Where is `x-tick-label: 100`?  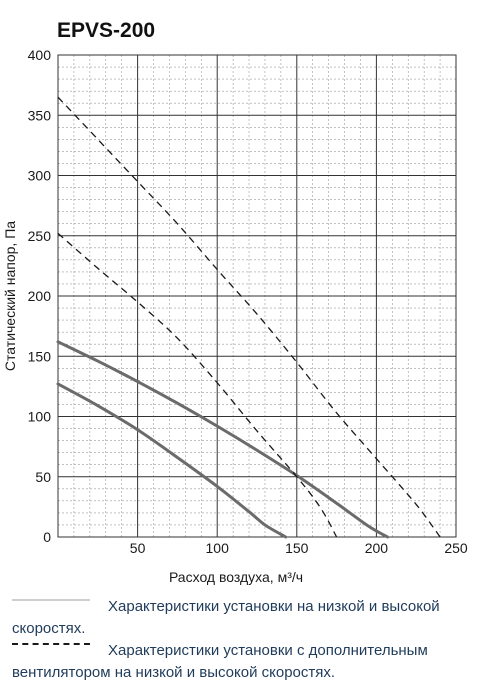
x-tick-label: 100 is located at coordinates (218, 548).